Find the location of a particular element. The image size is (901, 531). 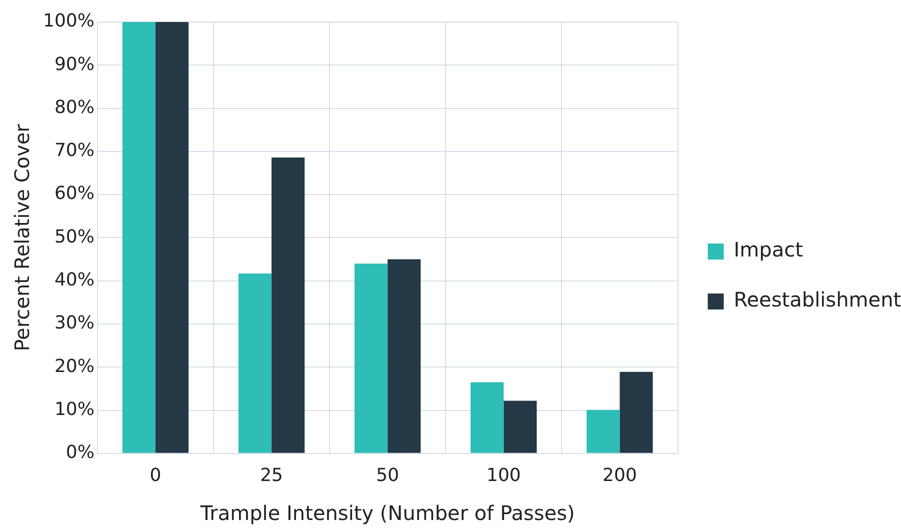

x-tick-label: 100 is located at coordinates (503, 475).